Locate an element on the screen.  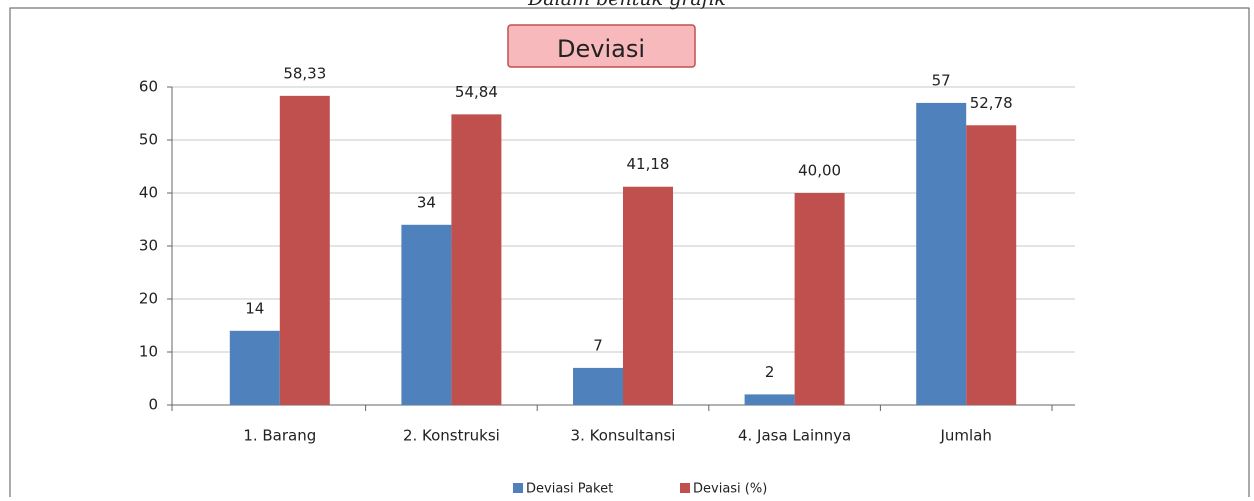
data-label: 40,00 is located at coordinates (819, 171).